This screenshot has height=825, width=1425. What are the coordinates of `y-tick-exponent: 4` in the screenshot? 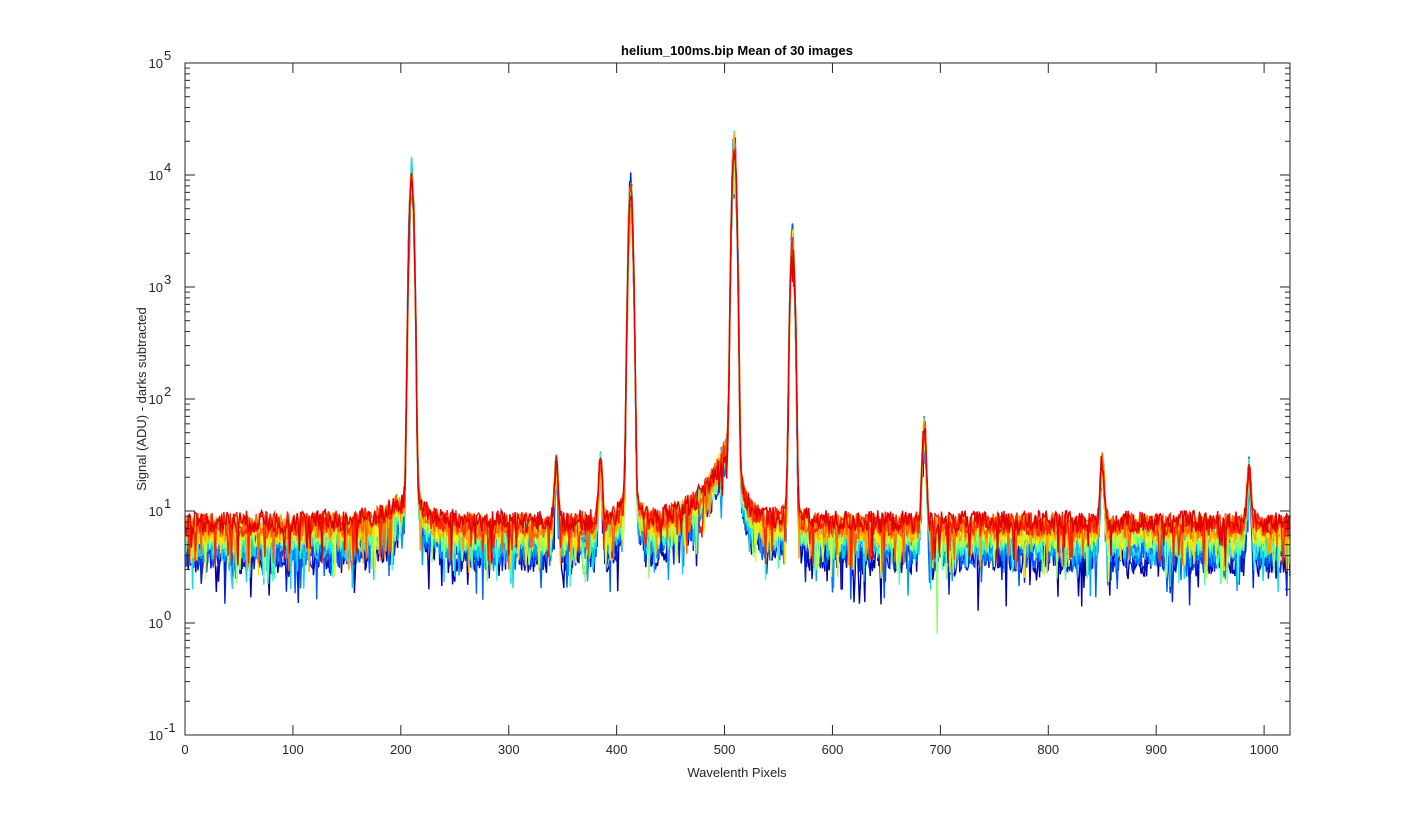 It's located at (167, 167).